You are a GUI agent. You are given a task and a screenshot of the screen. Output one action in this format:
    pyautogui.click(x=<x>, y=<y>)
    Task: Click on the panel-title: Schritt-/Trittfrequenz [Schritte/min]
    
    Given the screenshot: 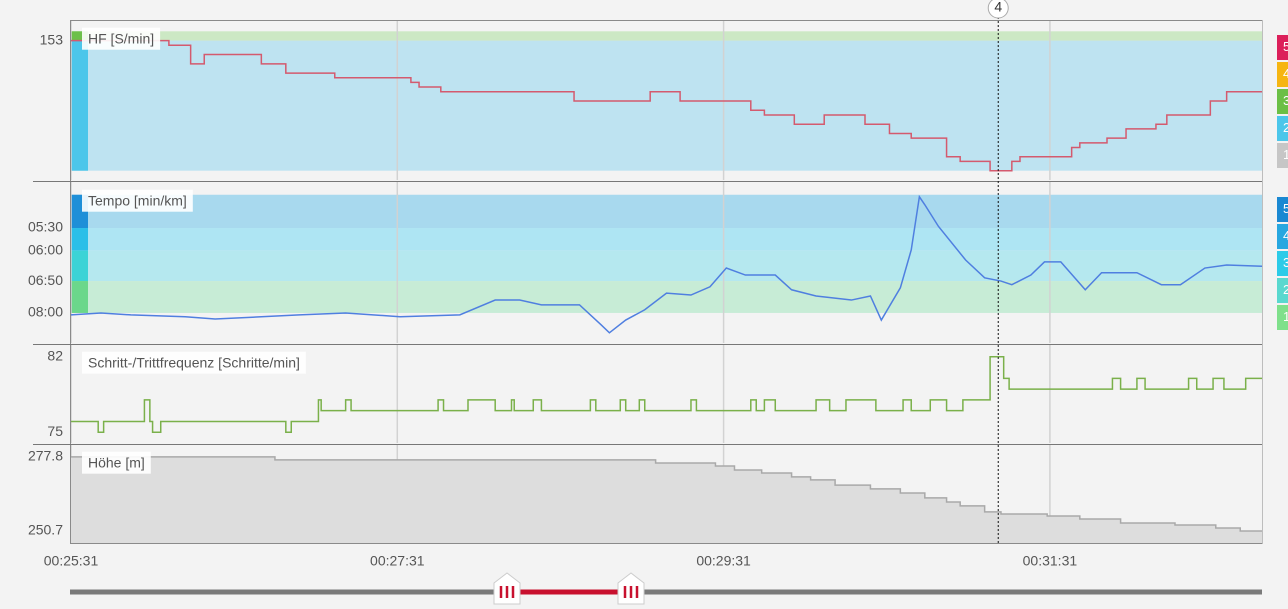 What is the action you would take?
    pyautogui.click(x=194, y=363)
    